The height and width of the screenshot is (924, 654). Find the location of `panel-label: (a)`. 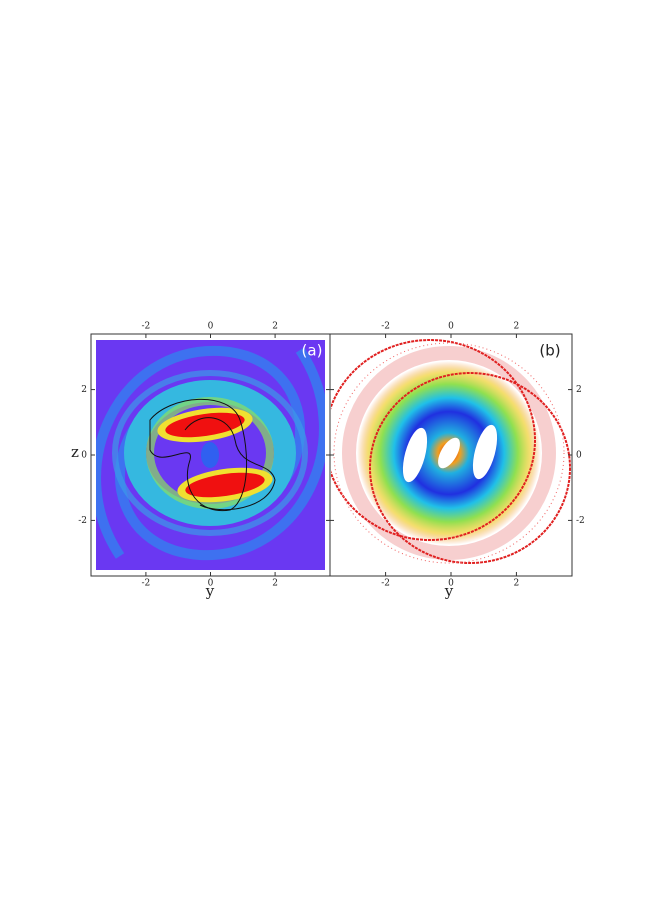

panel-label: (a) is located at coordinates (312, 351).